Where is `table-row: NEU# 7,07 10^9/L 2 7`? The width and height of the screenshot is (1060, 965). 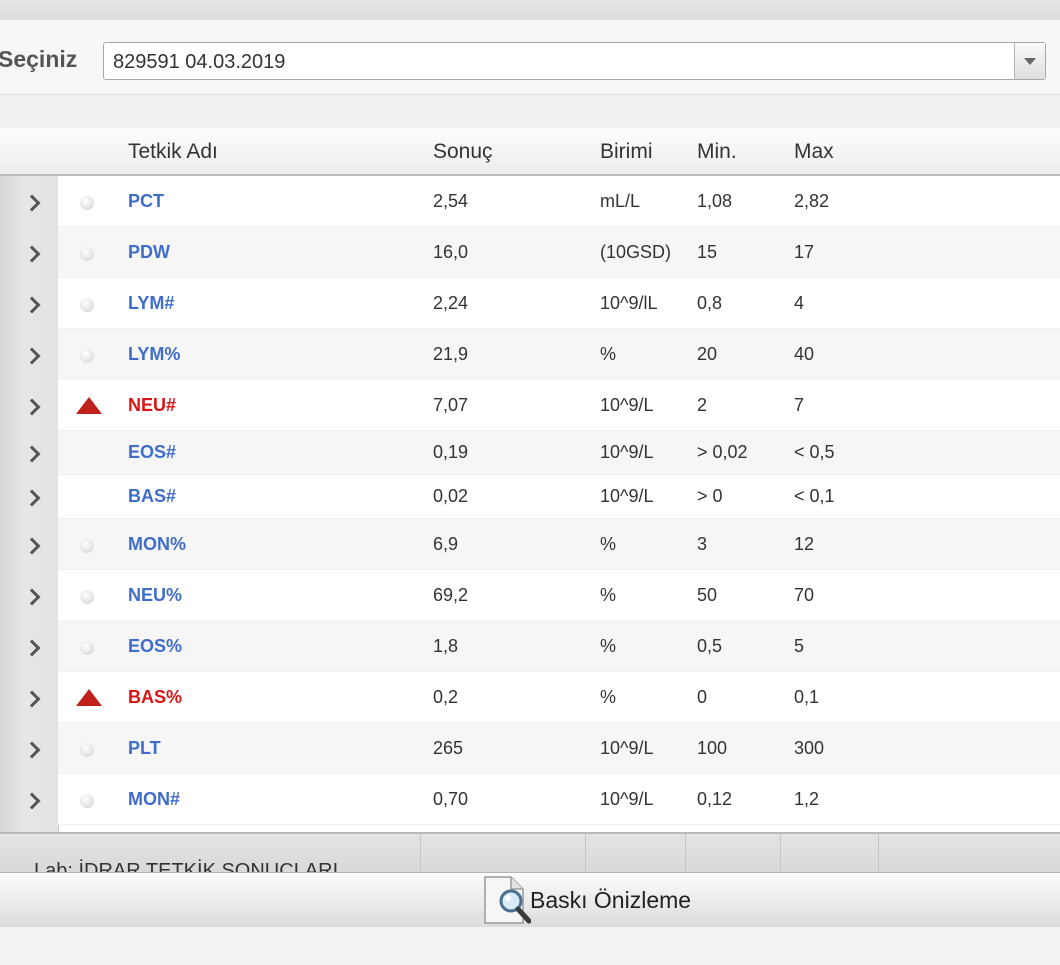 table-row: NEU# 7,07 10^9/L 2 7 is located at coordinates (530, 405).